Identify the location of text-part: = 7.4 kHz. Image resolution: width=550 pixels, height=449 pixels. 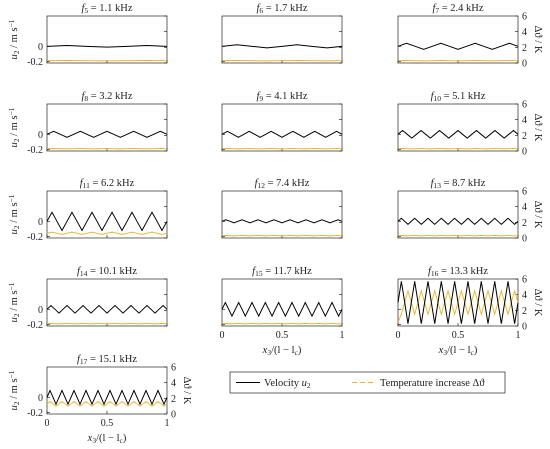
(287, 183).